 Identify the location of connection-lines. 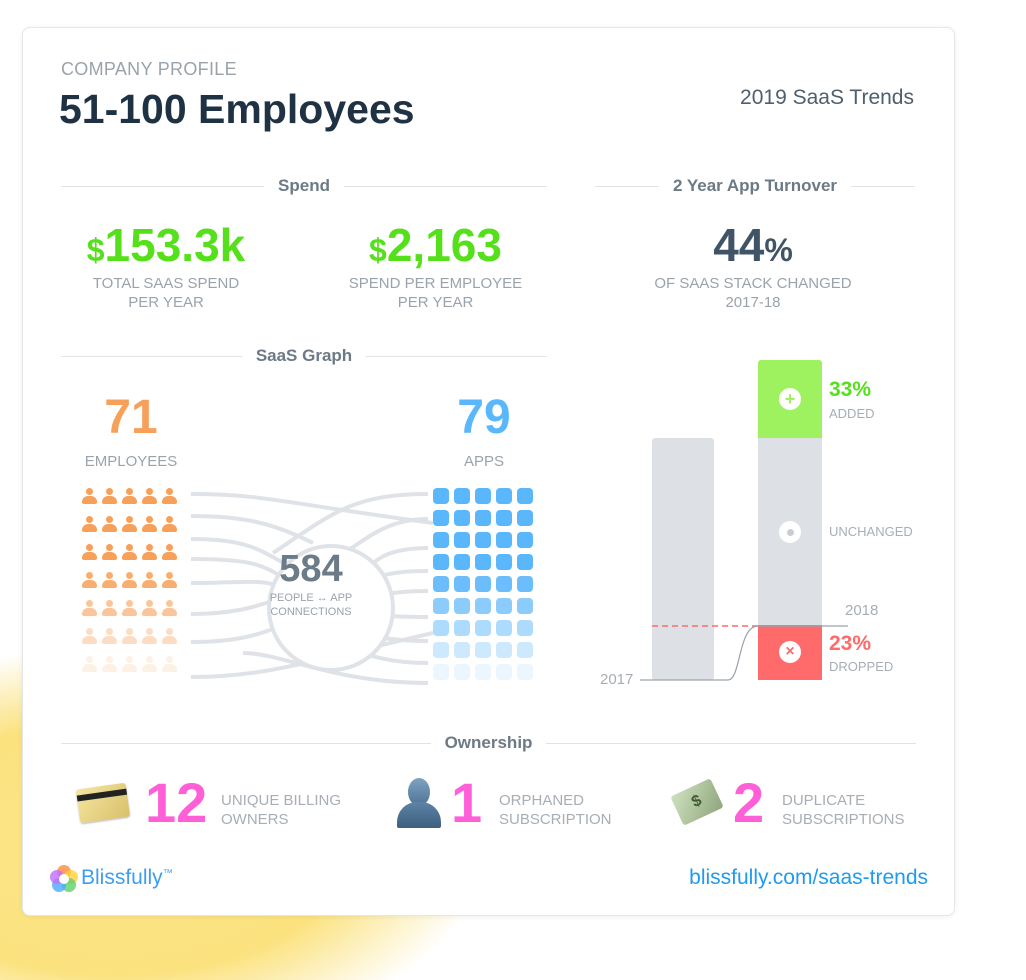
(312, 588).